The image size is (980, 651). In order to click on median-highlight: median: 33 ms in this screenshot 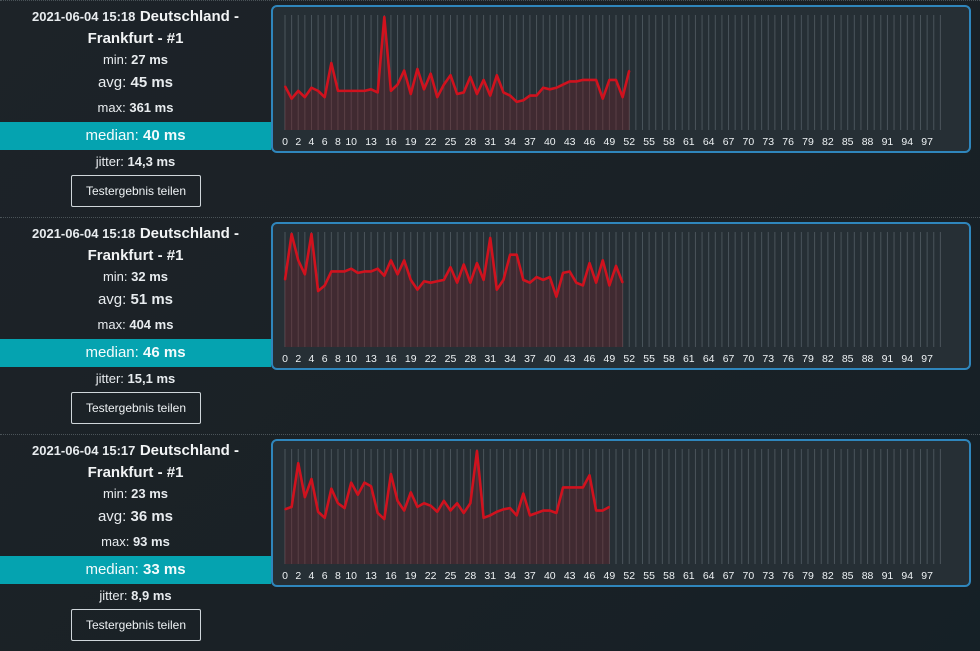, I will do `click(135, 570)`.